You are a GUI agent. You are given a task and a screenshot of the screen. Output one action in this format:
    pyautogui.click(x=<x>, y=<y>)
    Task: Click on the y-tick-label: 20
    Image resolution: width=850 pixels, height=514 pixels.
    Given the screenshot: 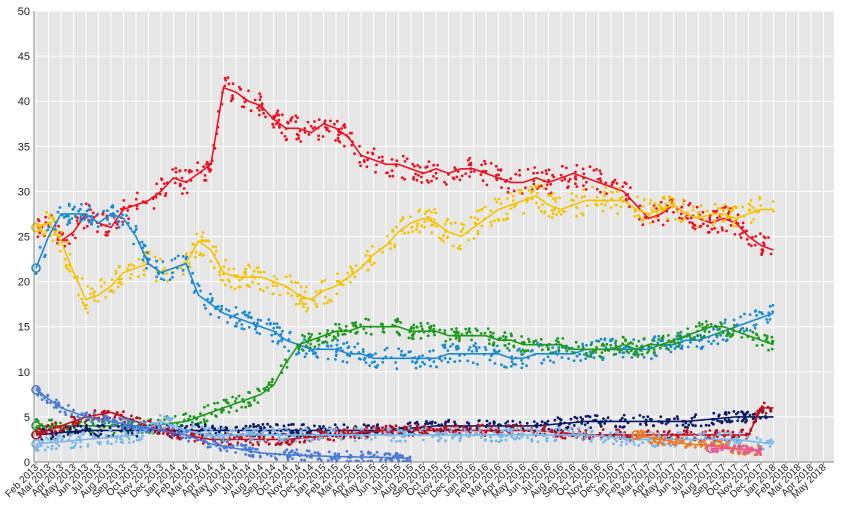 What is the action you would take?
    pyautogui.click(x=24, y=283)
    